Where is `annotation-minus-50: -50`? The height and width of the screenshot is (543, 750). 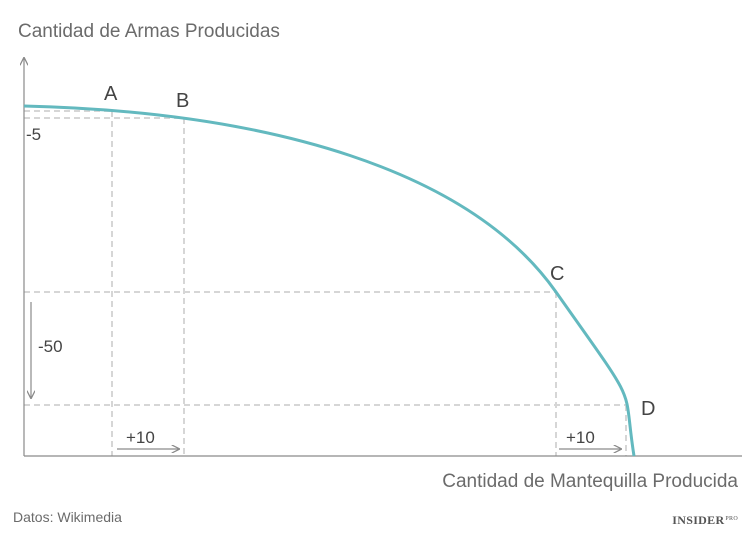 annotation-minus-50: -50 is located at coordinates (50, 346).